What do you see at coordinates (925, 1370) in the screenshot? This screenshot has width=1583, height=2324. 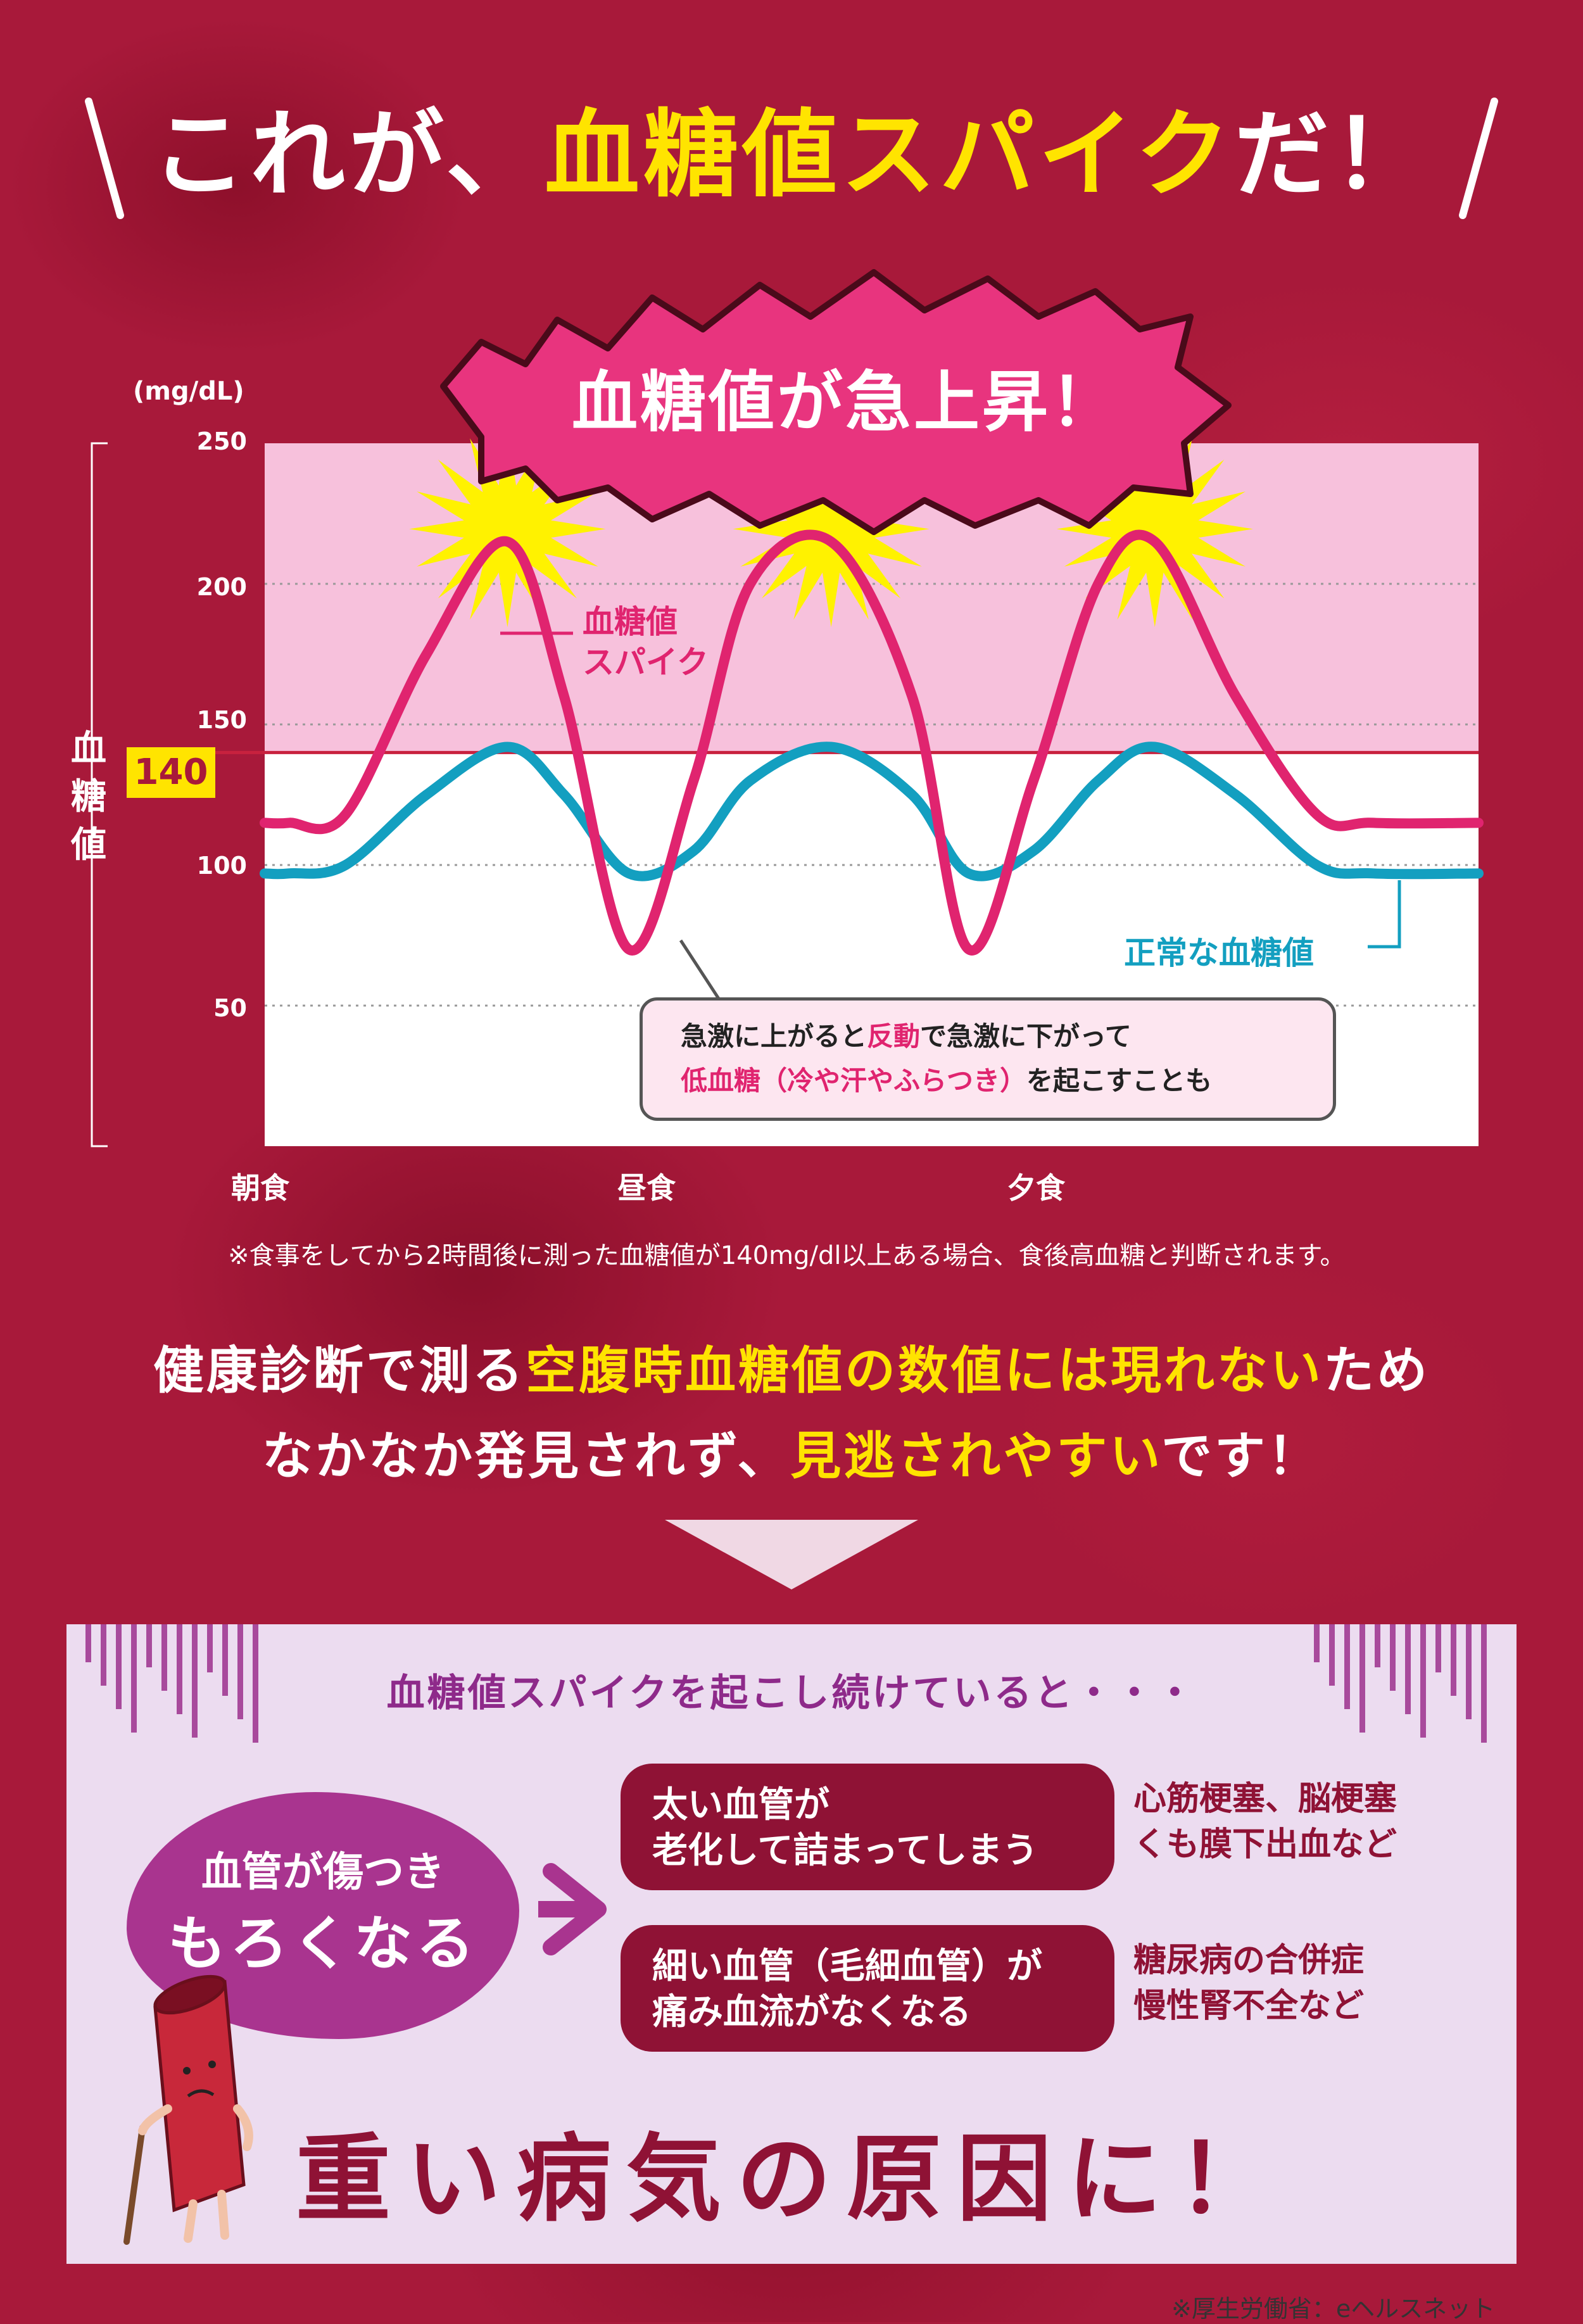 I see `body-line1-b: 空腹時血糖値の数値には現れない` at bounding box center [925, 1370].